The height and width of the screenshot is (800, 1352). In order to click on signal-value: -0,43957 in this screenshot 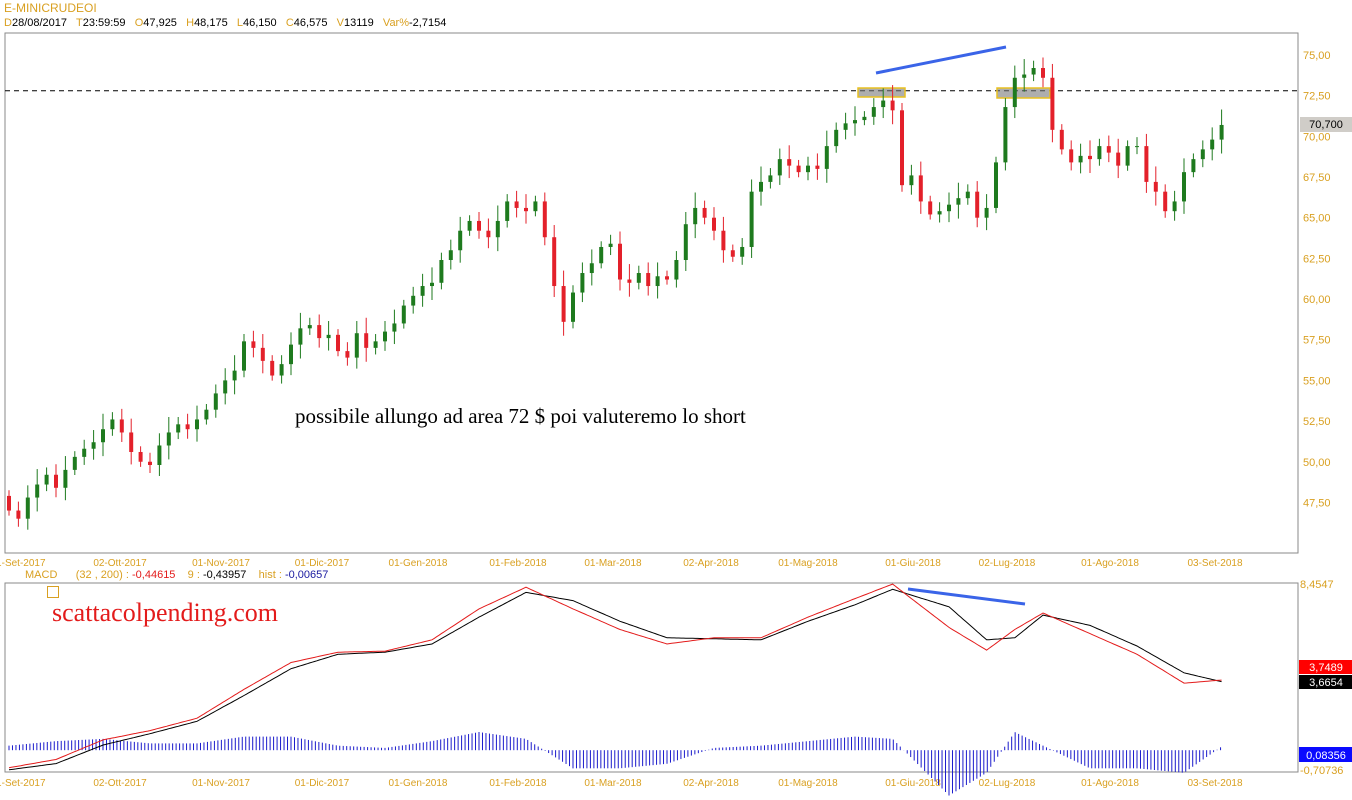, I will do `click(224, 575)`.